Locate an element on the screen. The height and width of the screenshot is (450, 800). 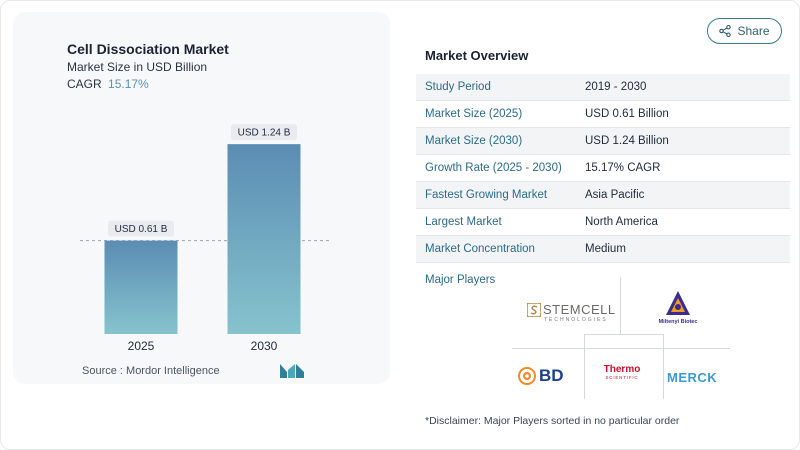
overview-value: 15.17% CAGR is located at coordinates (623, 168).